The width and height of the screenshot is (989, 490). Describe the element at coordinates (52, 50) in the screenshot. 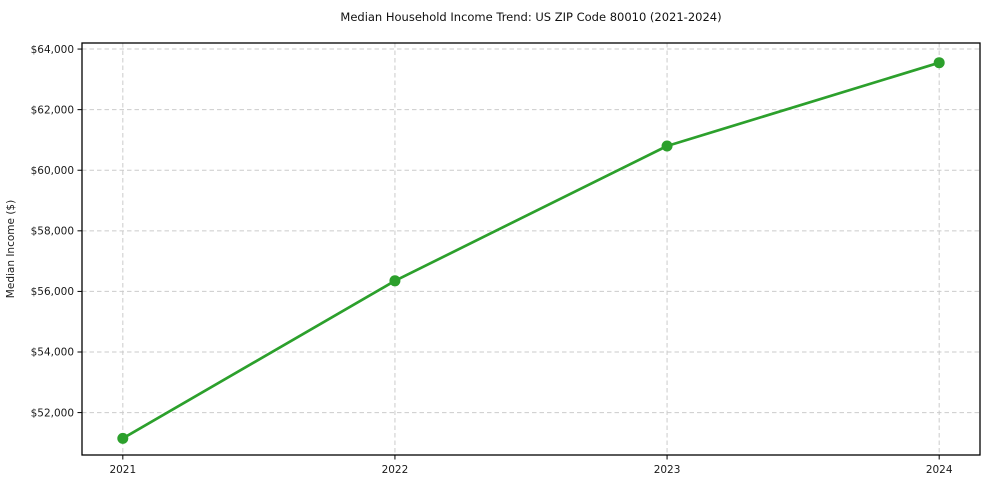

I see `y-tick-label: $64,000` at that location.